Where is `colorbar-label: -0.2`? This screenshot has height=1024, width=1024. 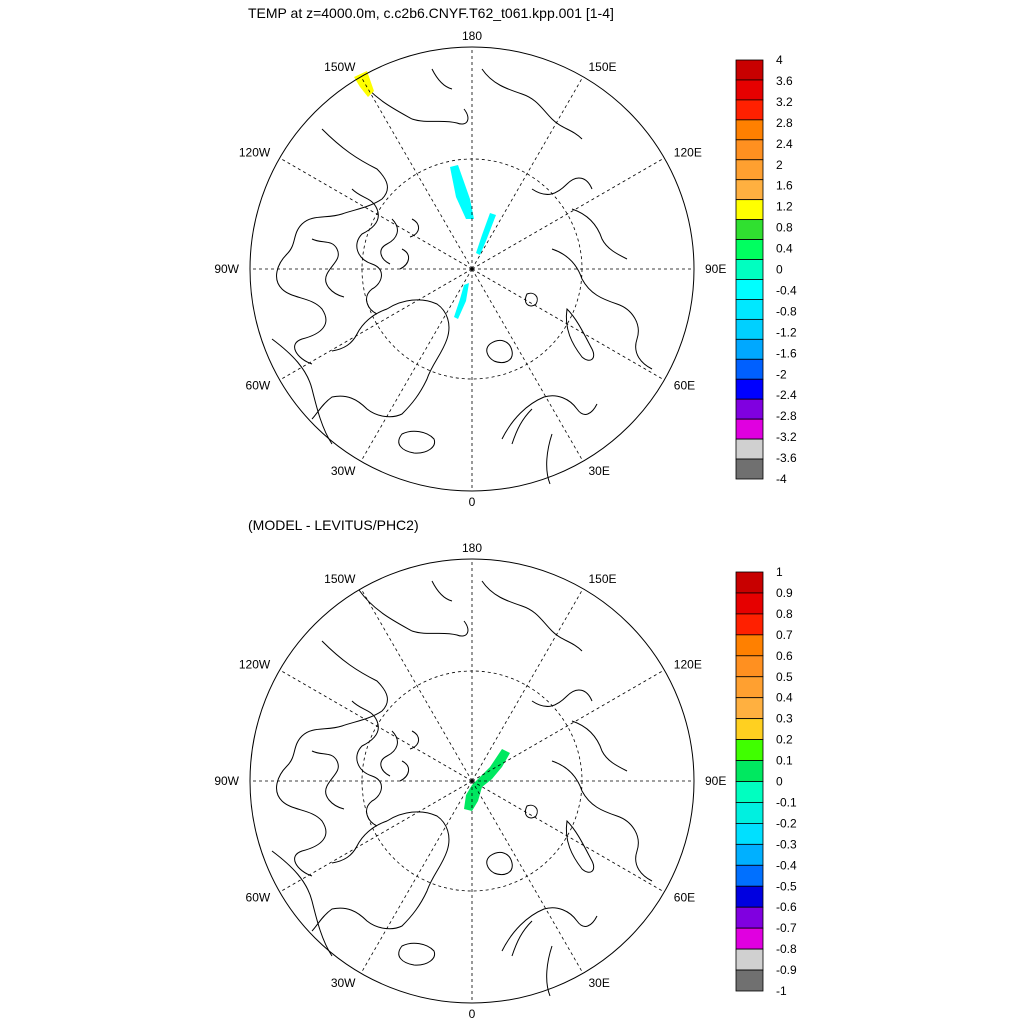 colorbar-label: -0.2 is located at coordinates (786, 823).